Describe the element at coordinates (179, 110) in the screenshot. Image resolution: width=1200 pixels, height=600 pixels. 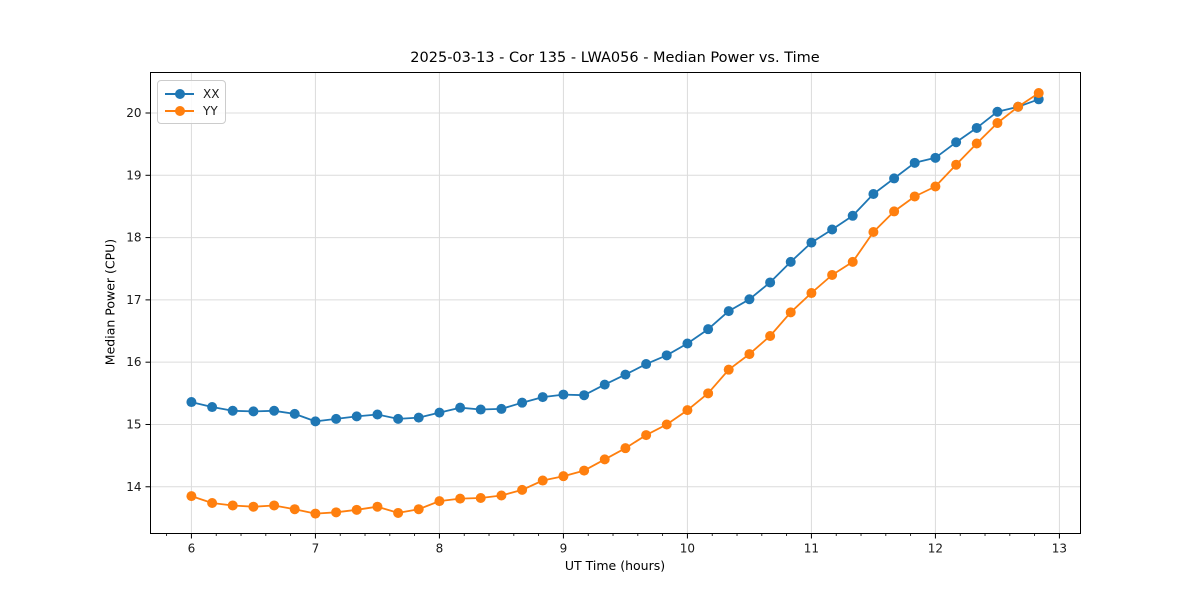
I see `line-marker-icon` at that location.